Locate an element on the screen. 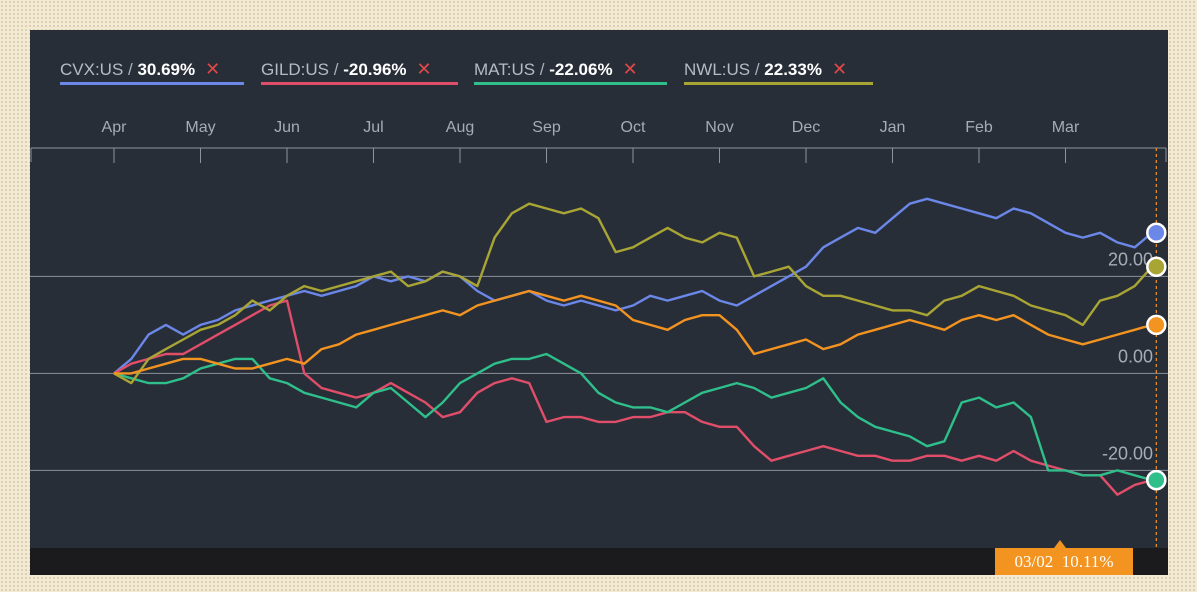 The height and width of the screenshot is (592, 1197). x-tick-label: Mar is located at coordinates (1066, 127).